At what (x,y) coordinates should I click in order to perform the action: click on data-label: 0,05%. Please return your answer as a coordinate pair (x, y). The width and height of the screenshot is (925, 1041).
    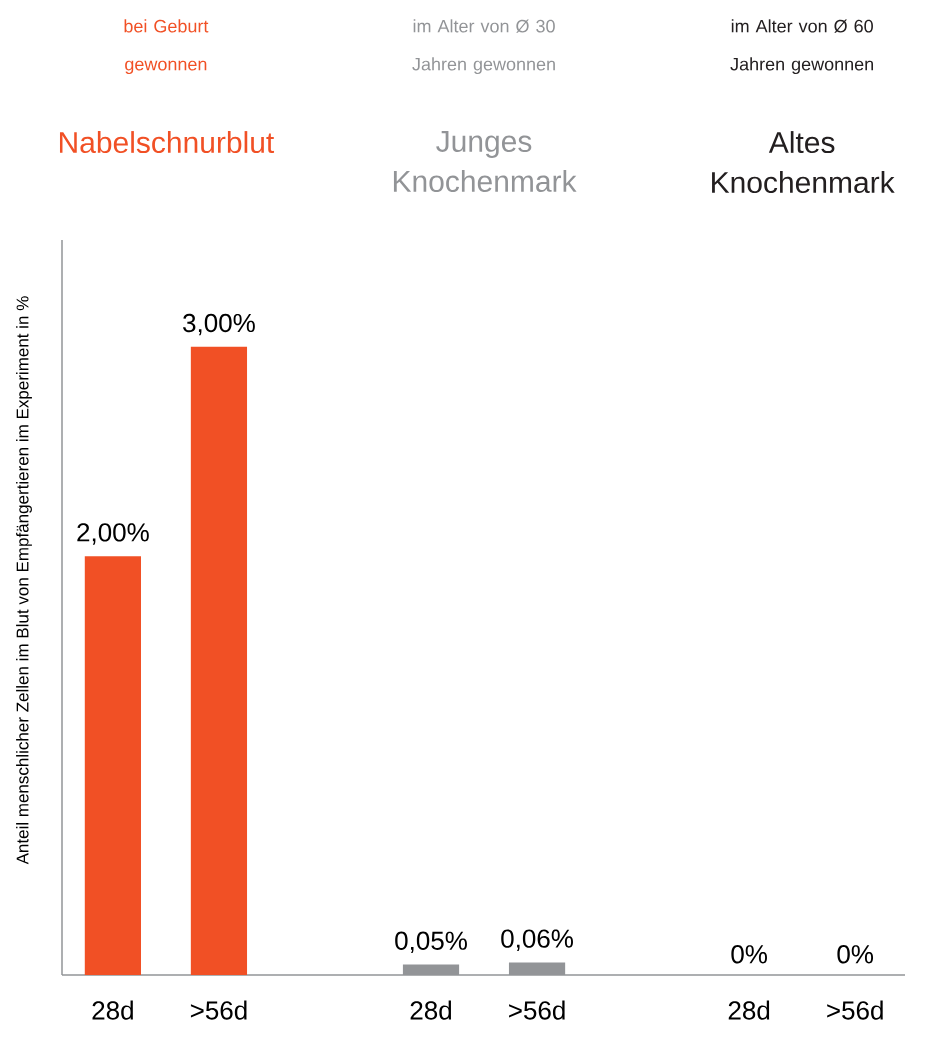
    Looking at the image, I should click on (430, 942).